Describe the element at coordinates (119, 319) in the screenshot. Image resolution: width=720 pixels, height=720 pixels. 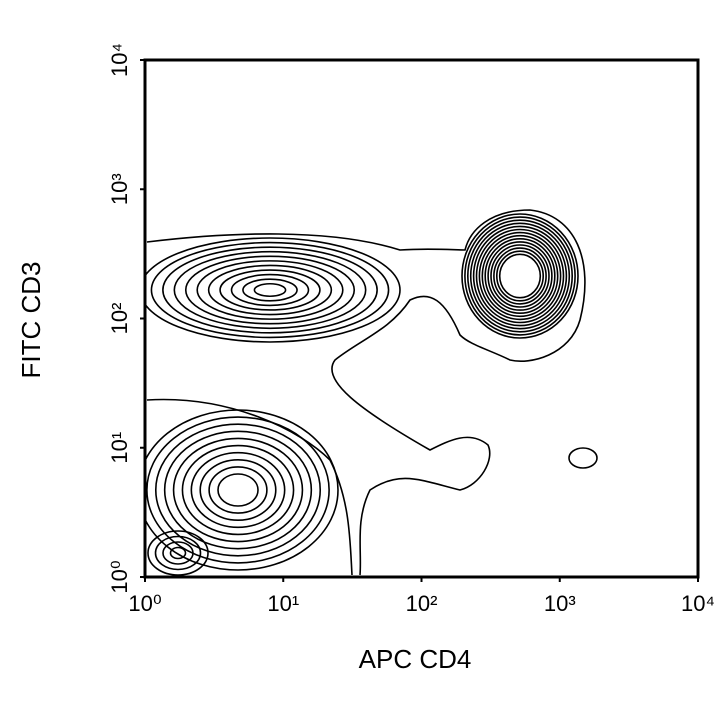
I see `y-tick-label: 10²` at that location.